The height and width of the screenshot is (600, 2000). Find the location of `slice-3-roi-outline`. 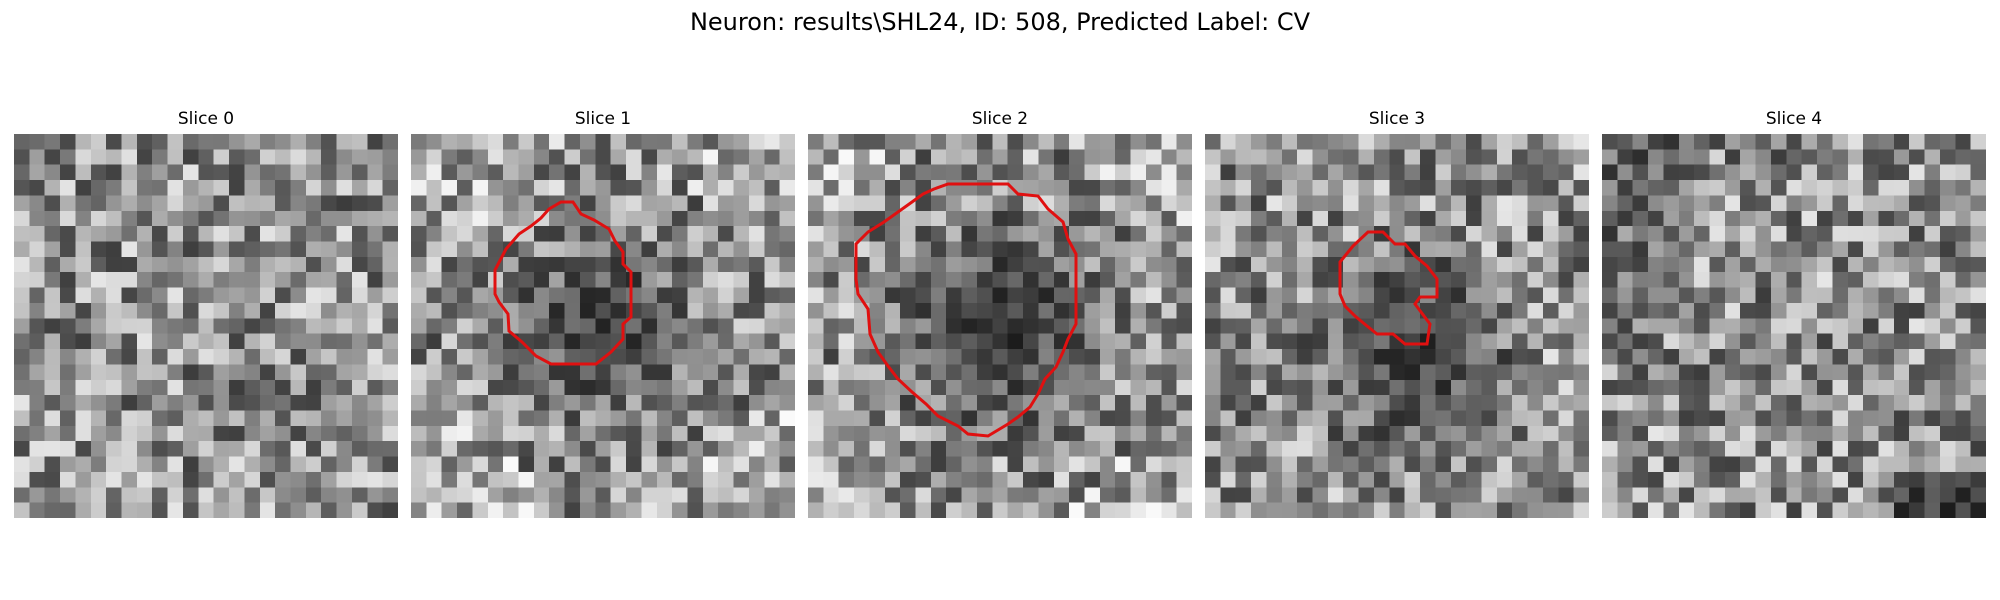

slice-3-roi-outline is located at coordinates (1388, 288).